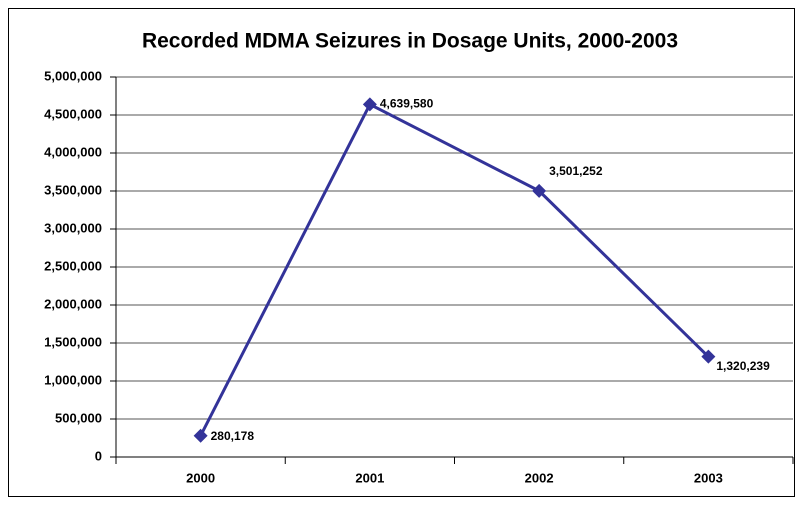 The height and width of the screenshot is (508, 803). I want to click on y-tick-label: 1,500,000, so click(73, 341).